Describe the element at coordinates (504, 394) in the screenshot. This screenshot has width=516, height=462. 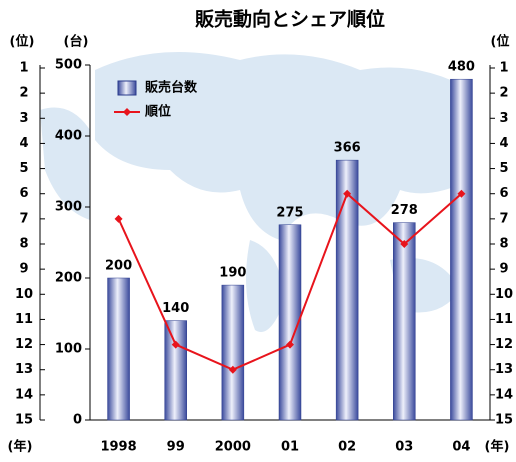
I see `y2-tick-label: 14` at that location.